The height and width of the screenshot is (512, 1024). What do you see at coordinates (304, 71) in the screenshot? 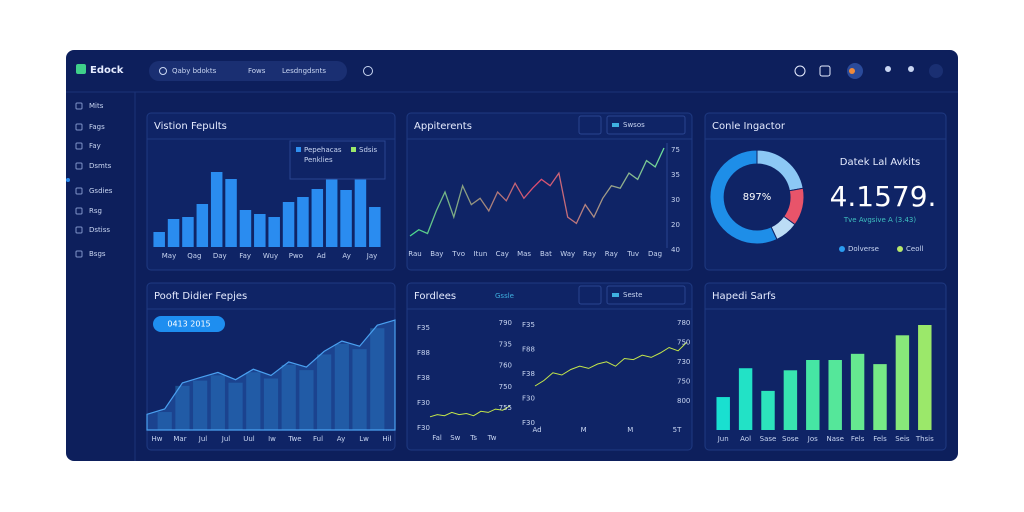
I see `search-text: Lesdngdsnts` at bounding box center [304, 71].